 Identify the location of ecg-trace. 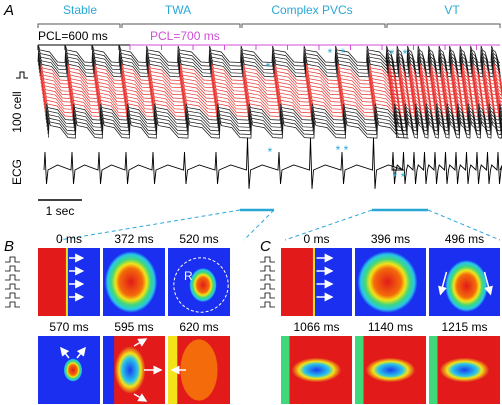
(272, 163).